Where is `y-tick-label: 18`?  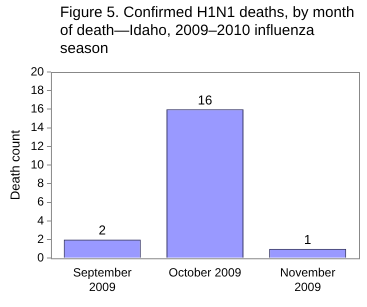 y-tick-label: 18 is located at coordinates (37, 89).